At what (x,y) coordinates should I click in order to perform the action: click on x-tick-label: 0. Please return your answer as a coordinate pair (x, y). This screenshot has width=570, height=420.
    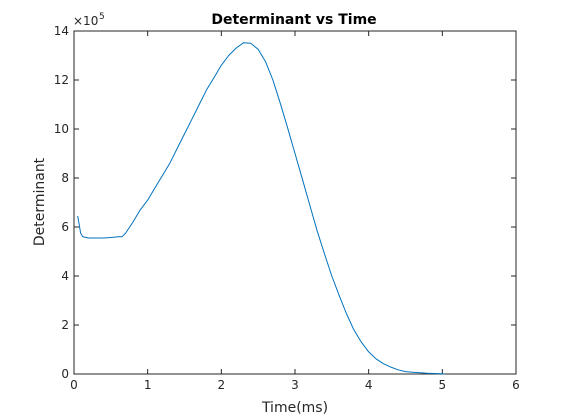
    Looking at the image, I should click on (74, 385).